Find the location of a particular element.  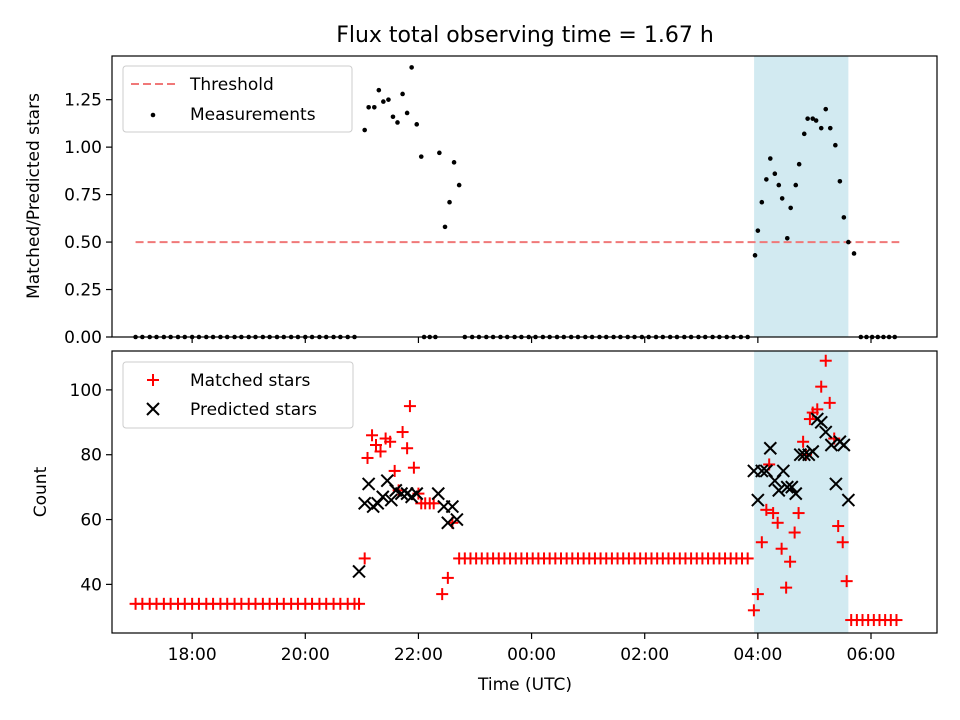

x-tick-label: 00:00 is located at coordinates (531, 655).